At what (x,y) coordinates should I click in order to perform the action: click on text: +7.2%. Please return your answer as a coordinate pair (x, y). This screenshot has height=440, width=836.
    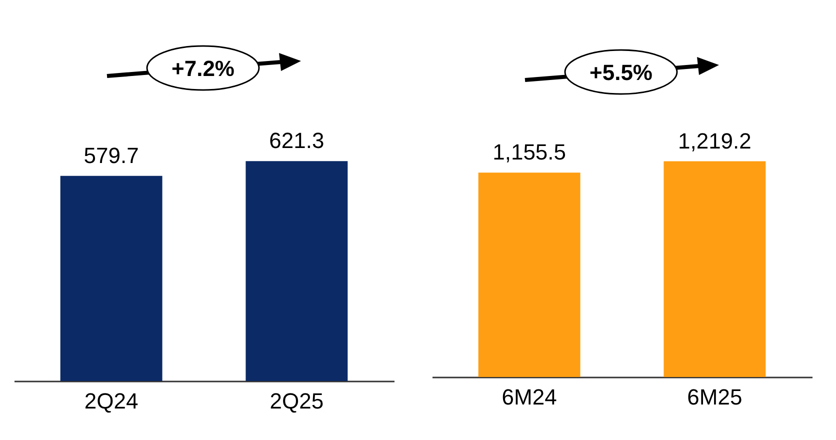
    Looking at the image, I should click on (203, 69).